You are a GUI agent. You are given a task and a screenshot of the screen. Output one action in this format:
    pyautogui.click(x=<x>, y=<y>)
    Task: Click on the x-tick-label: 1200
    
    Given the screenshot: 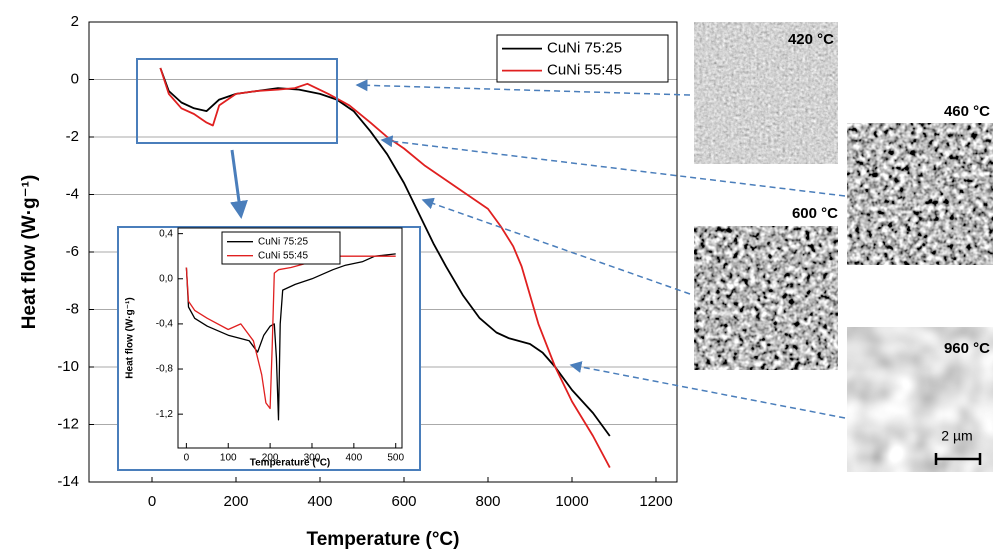 What is the action you would take?
    pyautogui.click(x=655, y=501)
    